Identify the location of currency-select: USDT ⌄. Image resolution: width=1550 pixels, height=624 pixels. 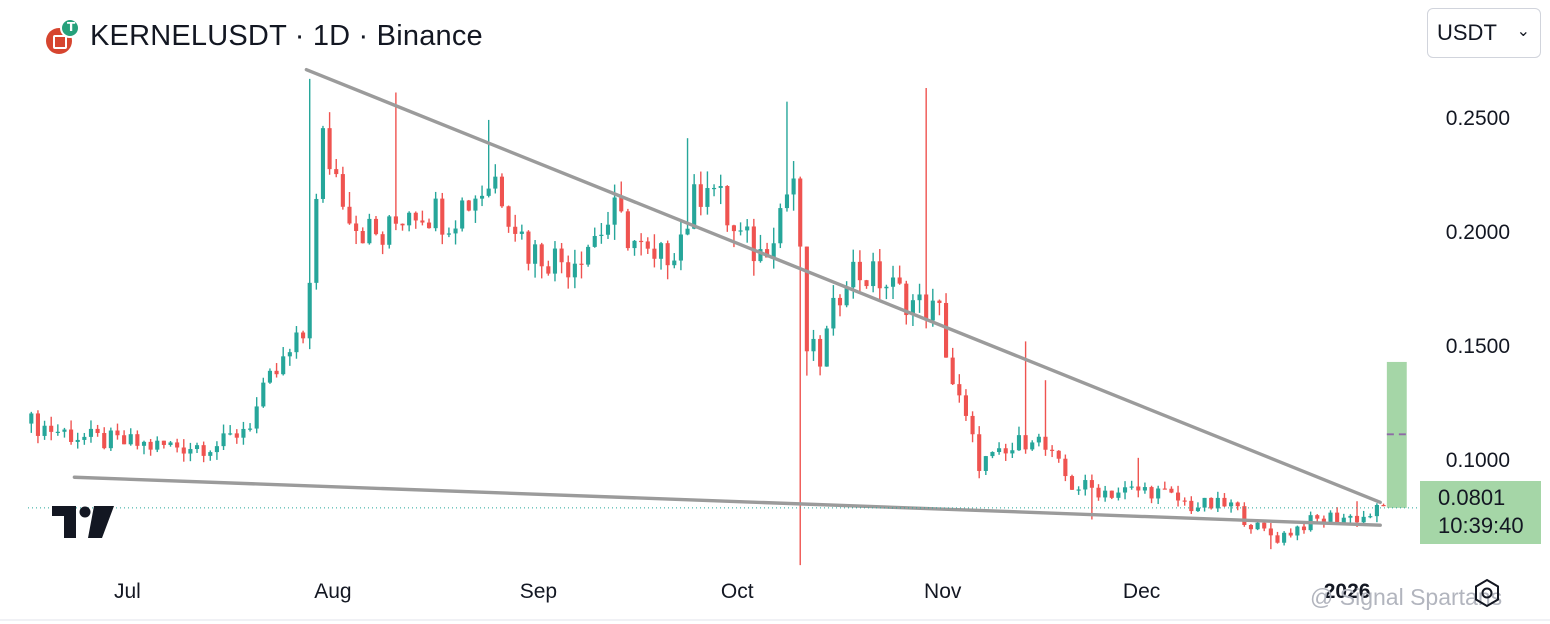
(1484, 33).